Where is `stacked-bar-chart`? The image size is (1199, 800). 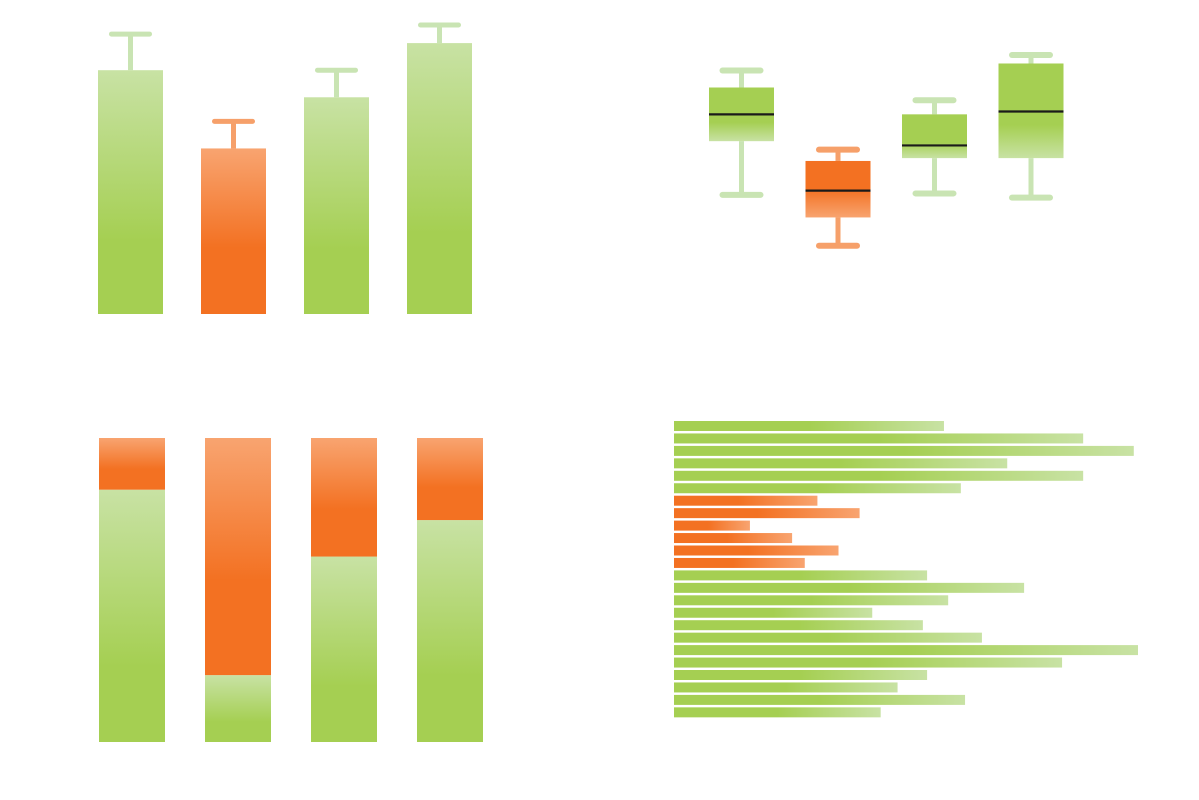 stacked-bar-chart is located at coordinates (291, 590).